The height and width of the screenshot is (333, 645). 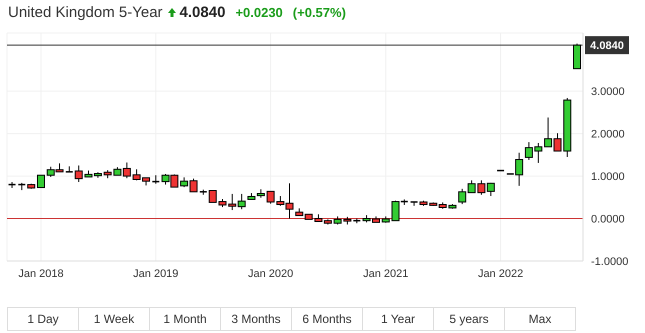 I want to click on y-tick-label: 1.0000, so click(x=608, y=176).